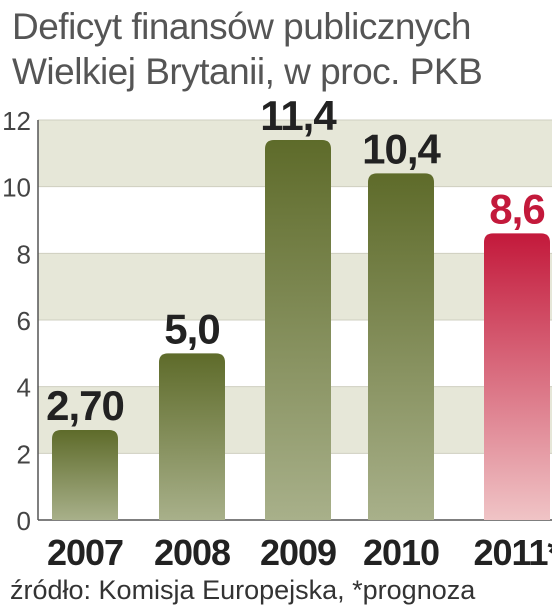 This screenshot has height=611, width=552. Describe the element at coordinates (247, 71) in the screenshot. I see `chart-title-line-2: Wielkiej Brytanii, w proc. PKB` at that location.